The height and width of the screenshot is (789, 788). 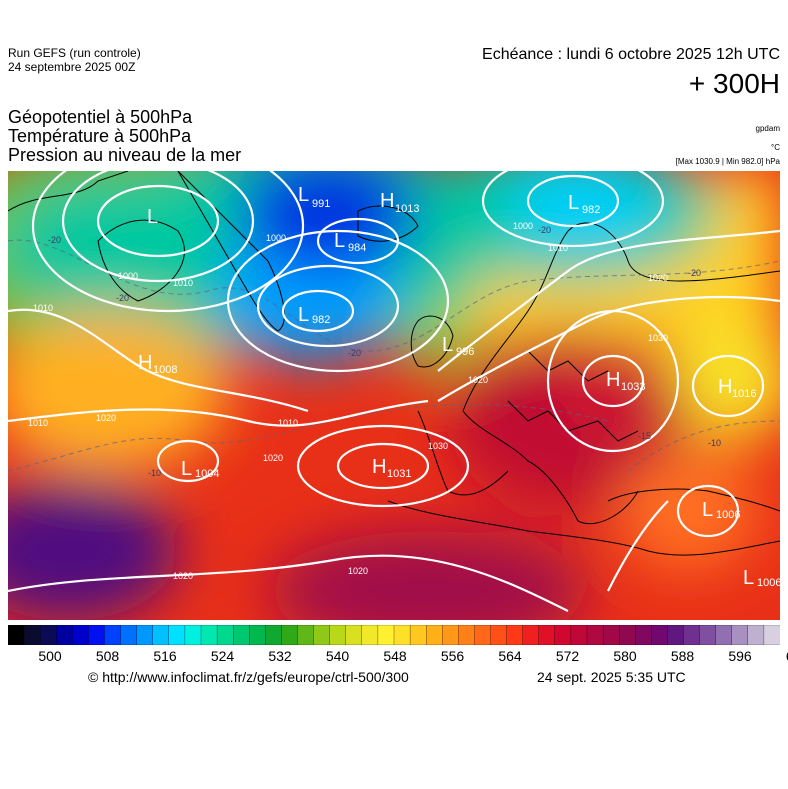 I want to click on center-low-6: L 1004, so click(x=200, y=469).